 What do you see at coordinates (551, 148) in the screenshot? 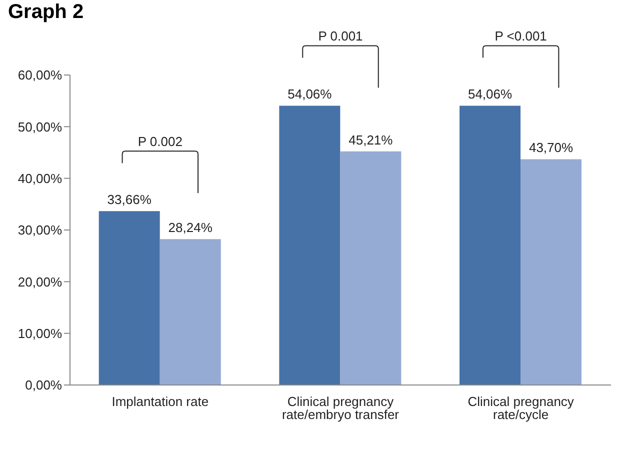
I see `data-label: 43,70%` at bounding box center [551, 148].